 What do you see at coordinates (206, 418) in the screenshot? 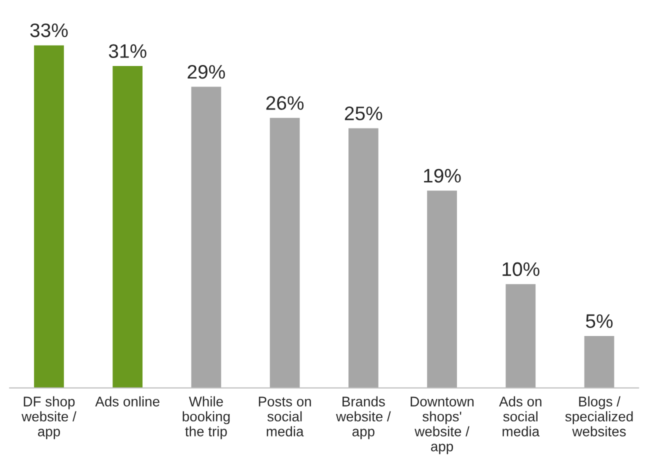
I see `x-tick-label: While booking the trip` at bounding box center [206, 418].